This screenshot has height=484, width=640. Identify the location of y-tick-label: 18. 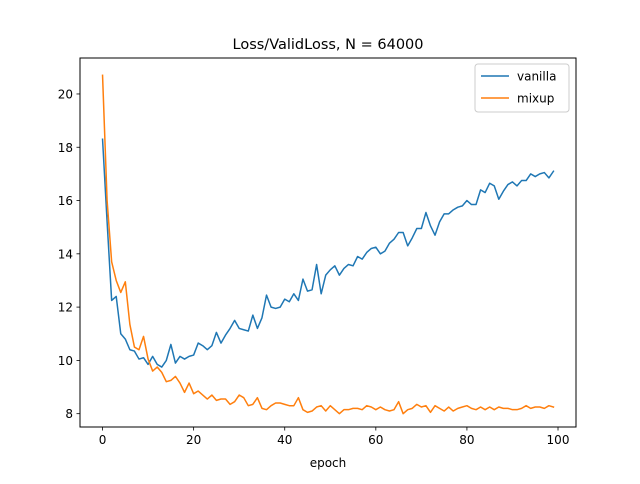
(65, 148).